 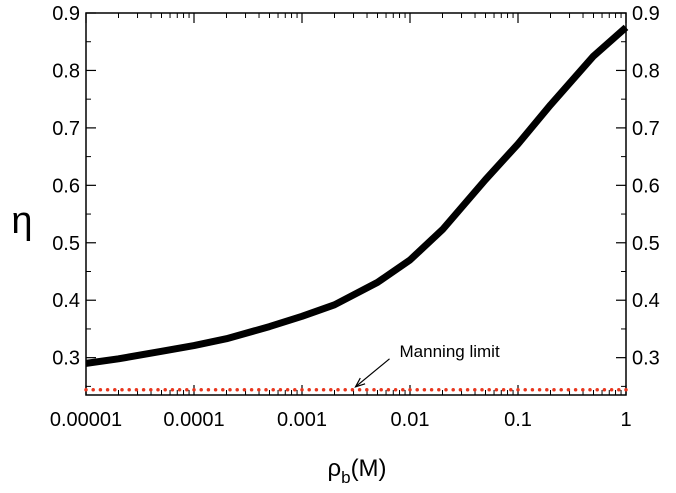 I want to click on x-tick-label: 0.00001, so click(x=86, y=420).